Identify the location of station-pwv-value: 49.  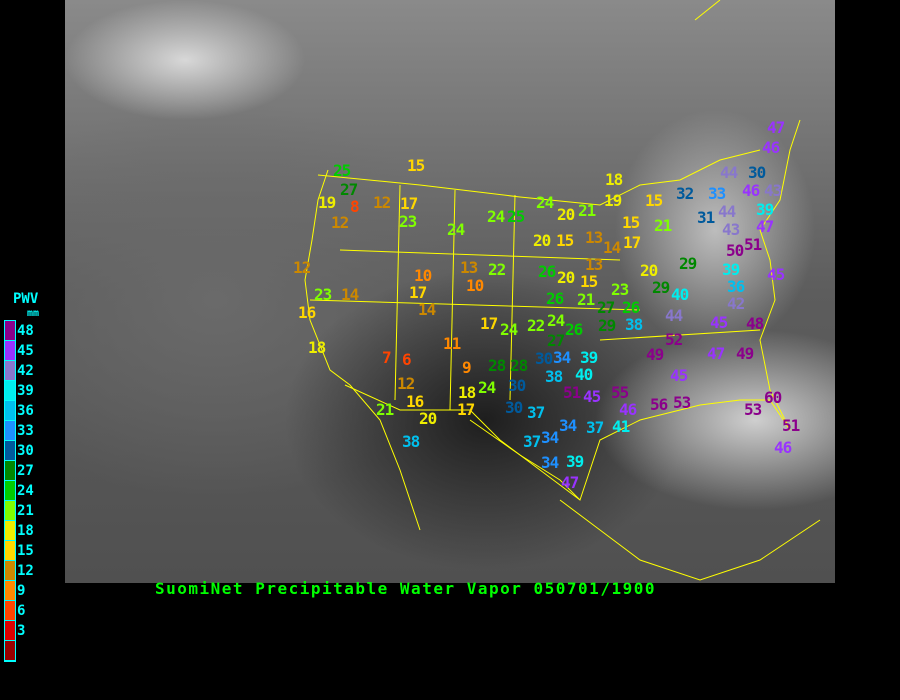
(655, 354).